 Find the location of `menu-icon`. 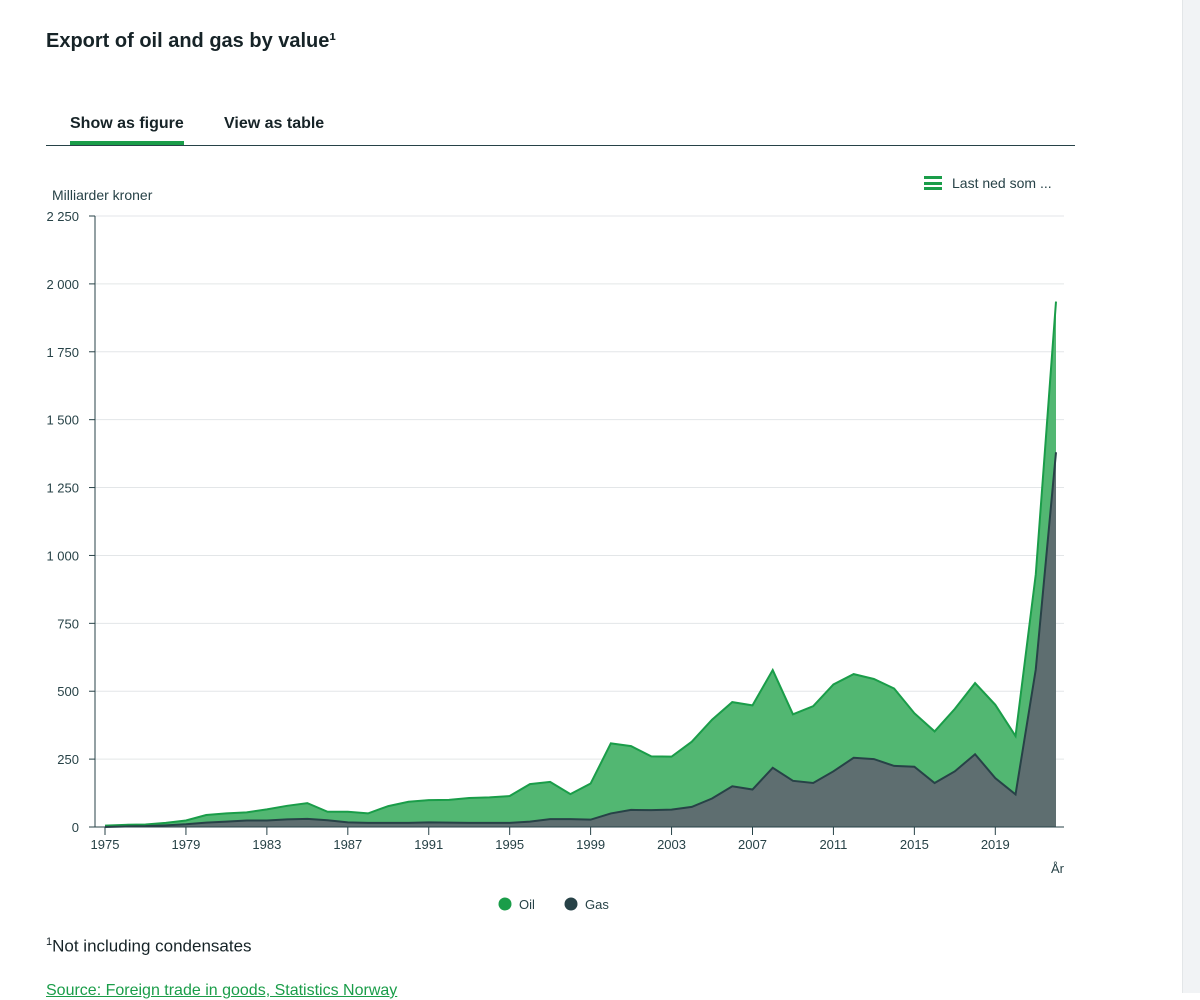

menu-icon is located at coordinates (933, 183).